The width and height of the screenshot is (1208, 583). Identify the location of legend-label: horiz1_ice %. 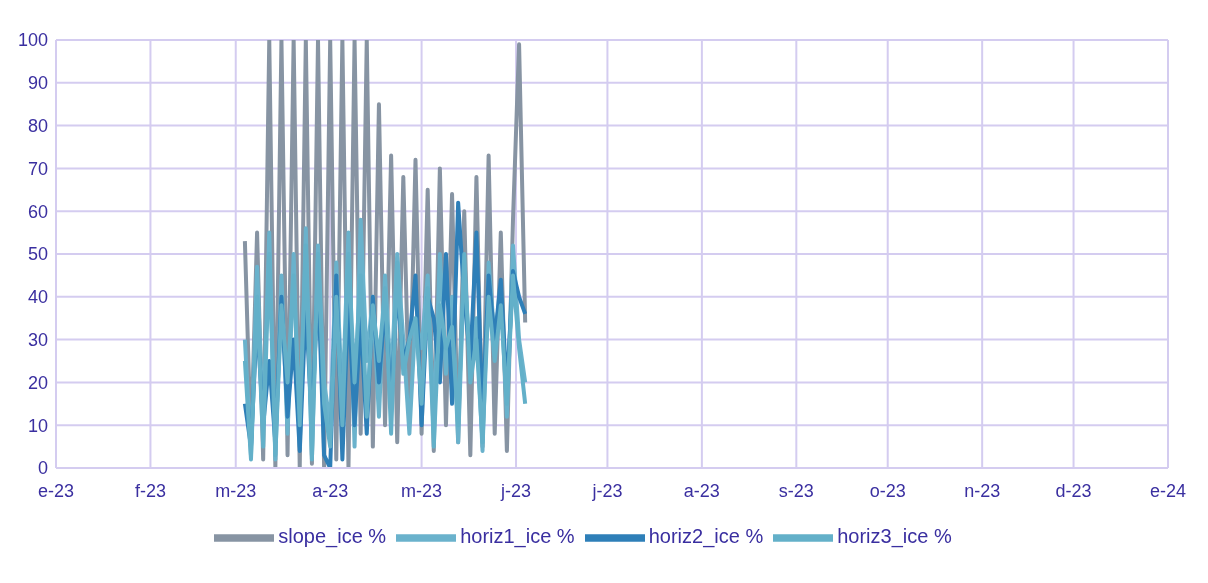
(517, 536).